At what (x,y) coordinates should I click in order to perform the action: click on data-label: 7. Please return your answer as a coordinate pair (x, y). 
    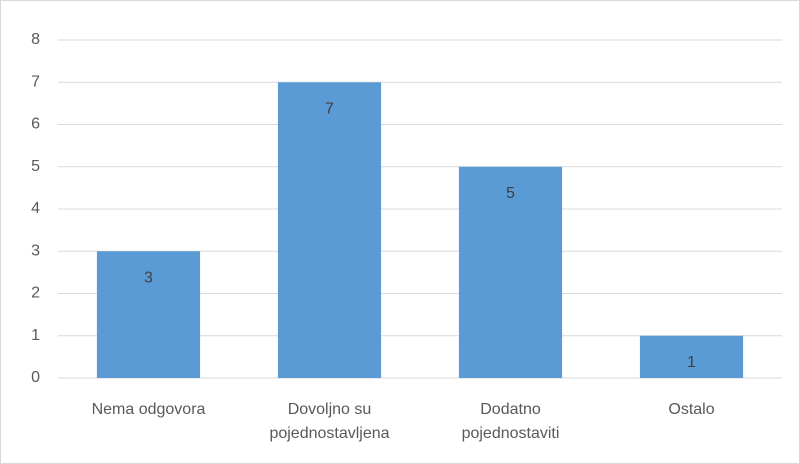
    Looking at the image, I should click on (329, 108).